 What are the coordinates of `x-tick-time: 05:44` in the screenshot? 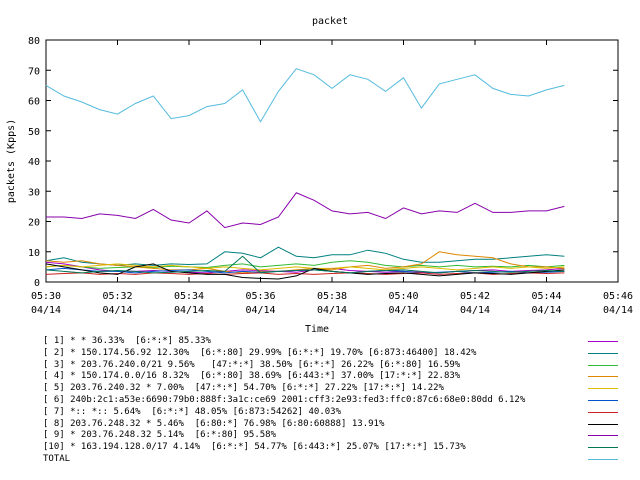 It's located at (546, 296).